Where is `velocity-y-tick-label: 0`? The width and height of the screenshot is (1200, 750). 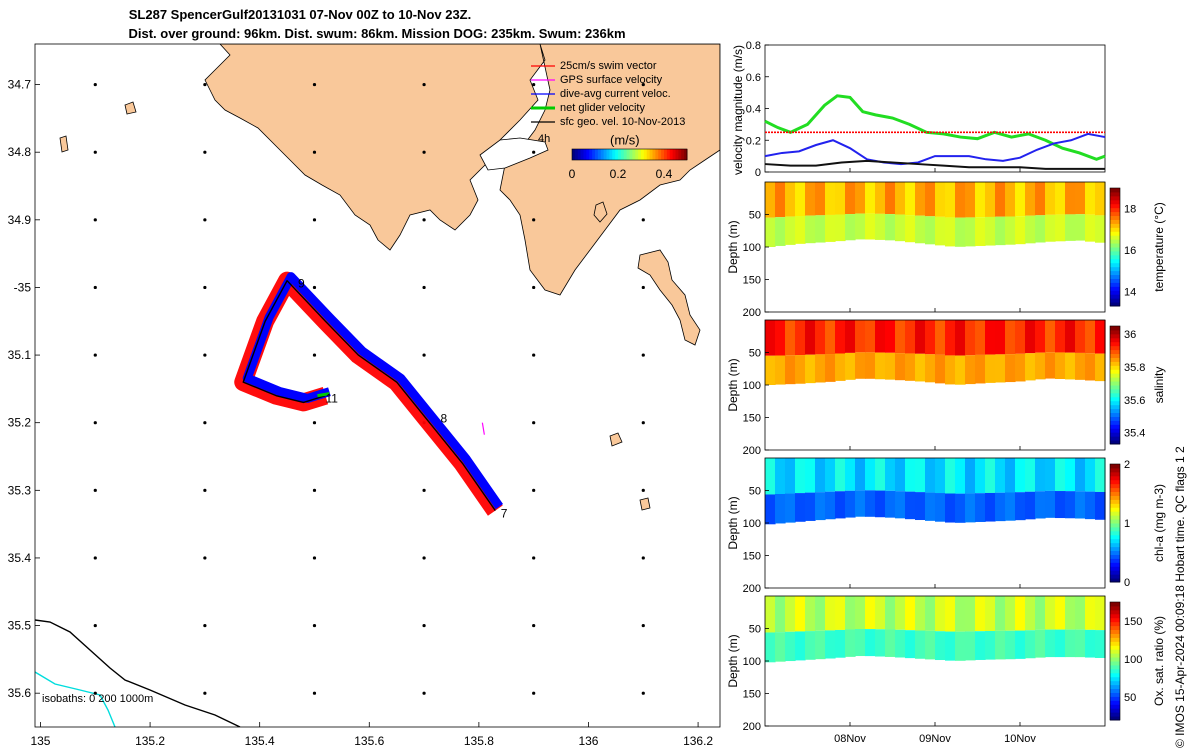
velocity-y-tick-label: 0 is located at coordinates (758, 173).